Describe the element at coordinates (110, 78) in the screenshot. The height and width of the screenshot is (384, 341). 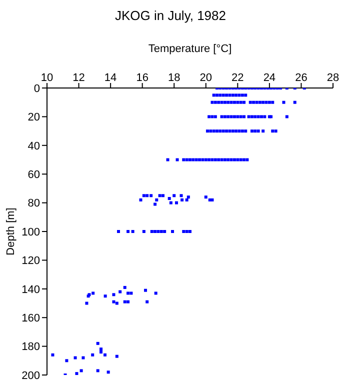
I see `x-tick-label: 14` at that location.